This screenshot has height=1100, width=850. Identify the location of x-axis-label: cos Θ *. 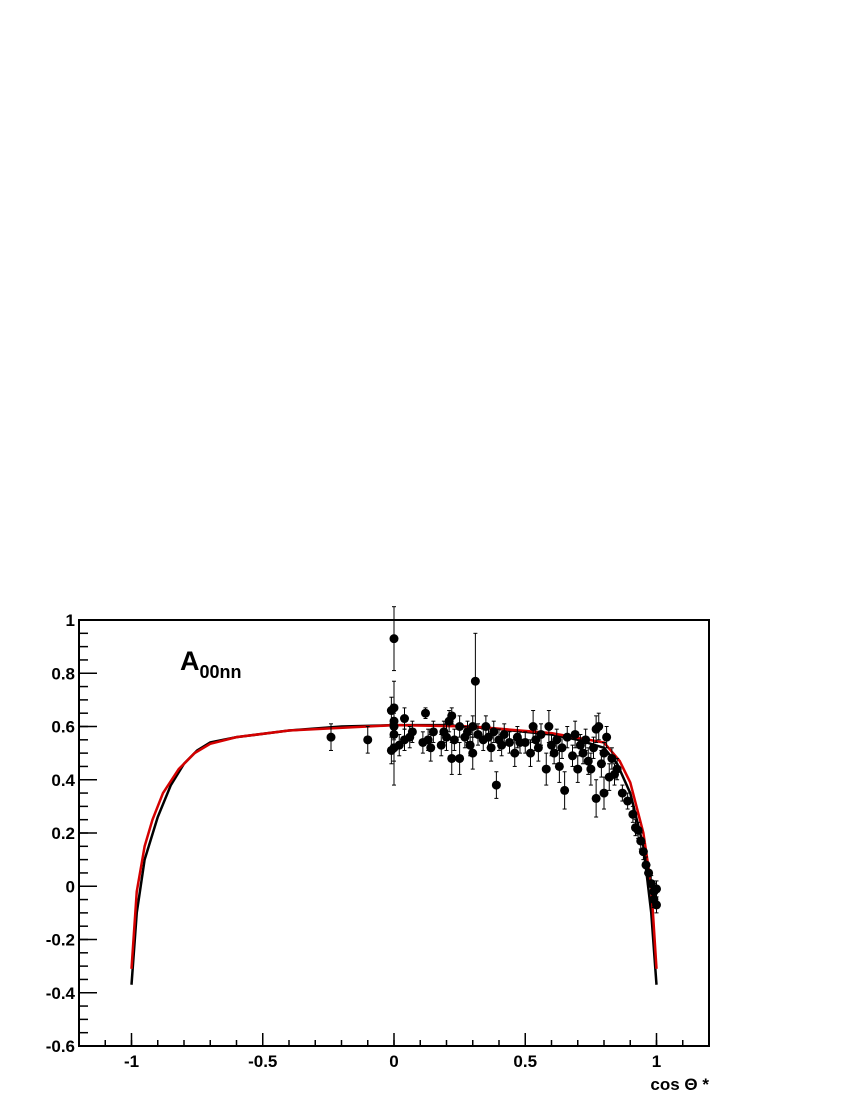
(679, 1084).